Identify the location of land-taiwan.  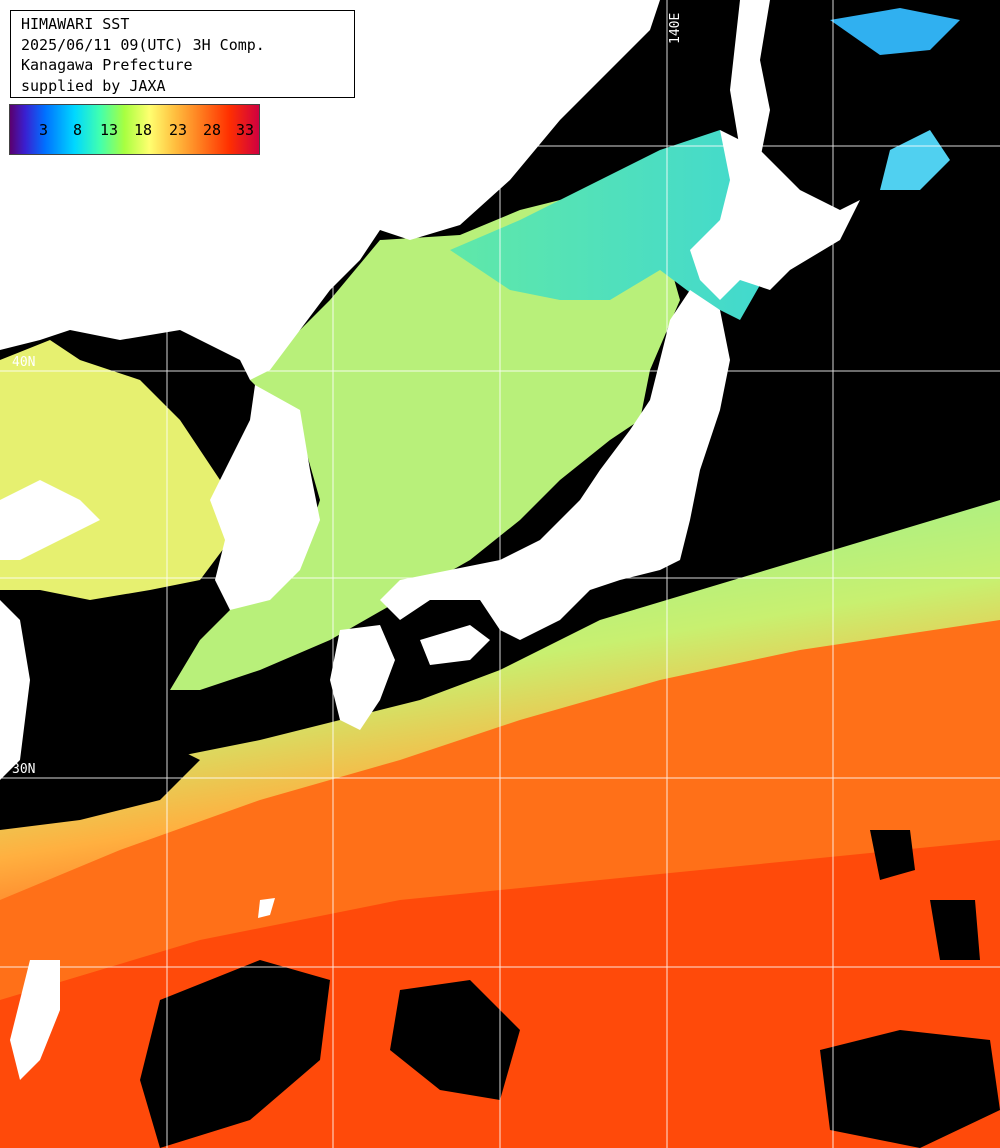
(35, 1020).